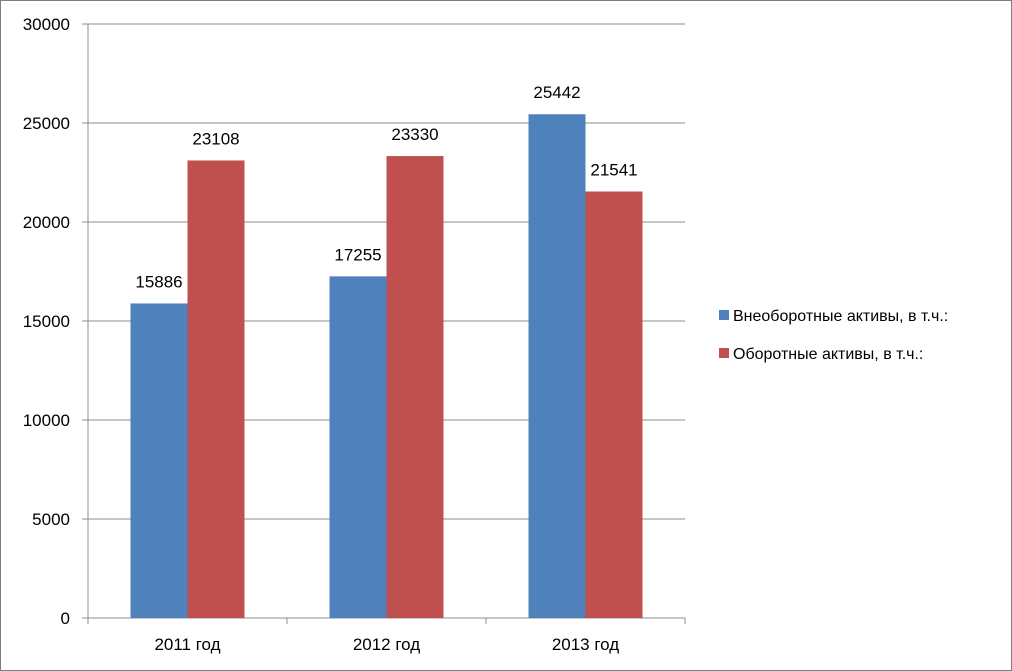 The image size is (1012, 671). What do you see at coordinates (556, 92) in the screenshot?
I see `data-label: 25442` at bounding box center [556, 92].